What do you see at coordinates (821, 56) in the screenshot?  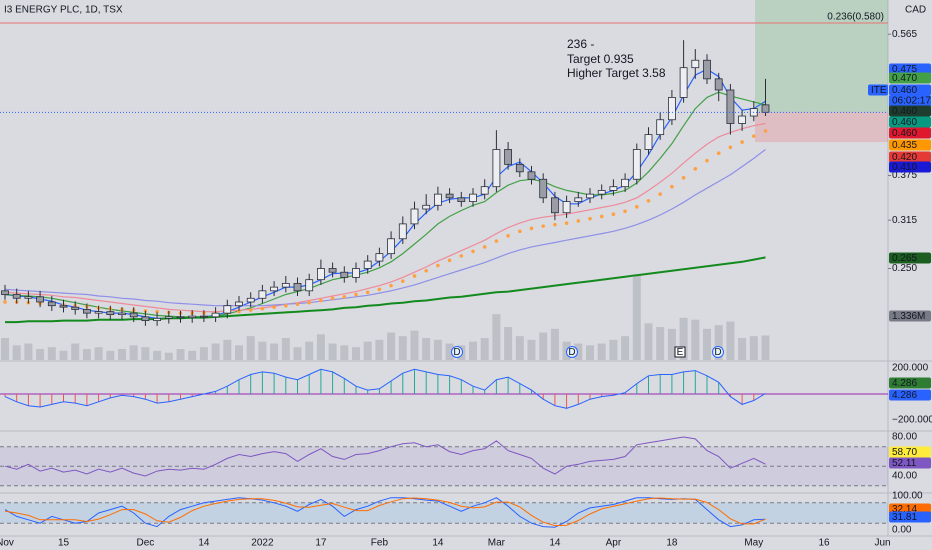 I see `position-target-zone` at bounding box center [821, 56].